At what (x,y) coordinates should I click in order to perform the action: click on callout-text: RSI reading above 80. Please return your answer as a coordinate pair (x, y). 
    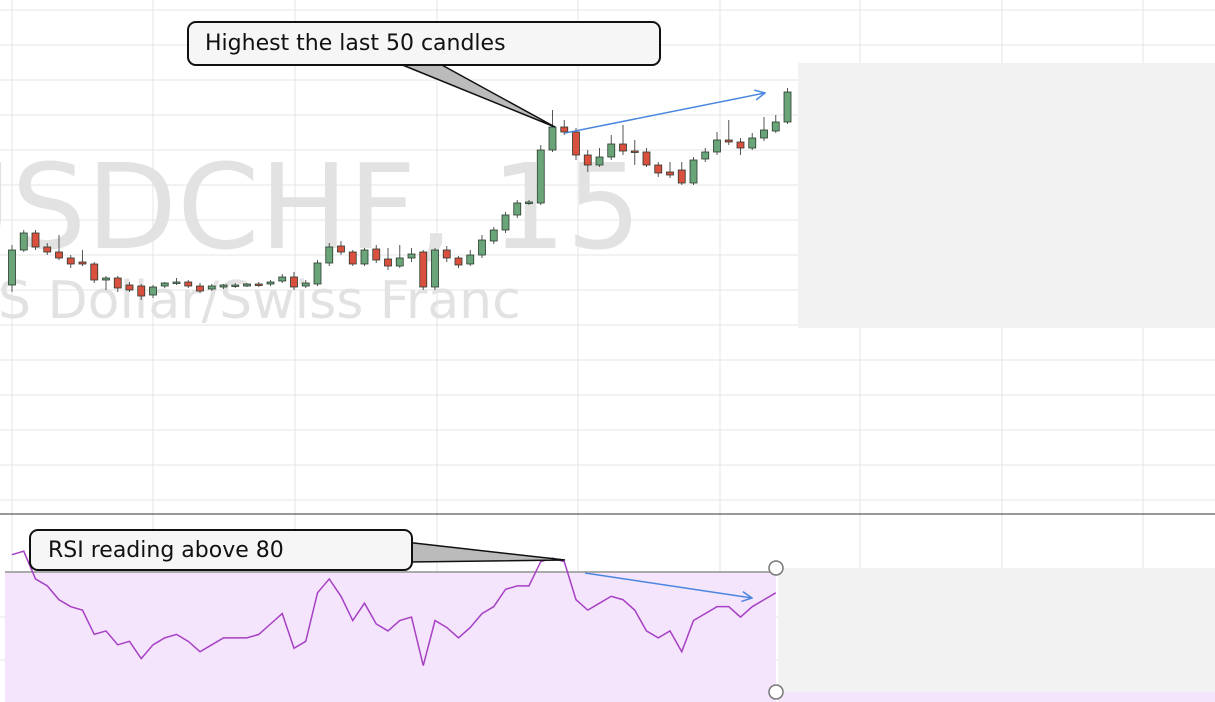
    Looking at the image, I should click on (166, 550).